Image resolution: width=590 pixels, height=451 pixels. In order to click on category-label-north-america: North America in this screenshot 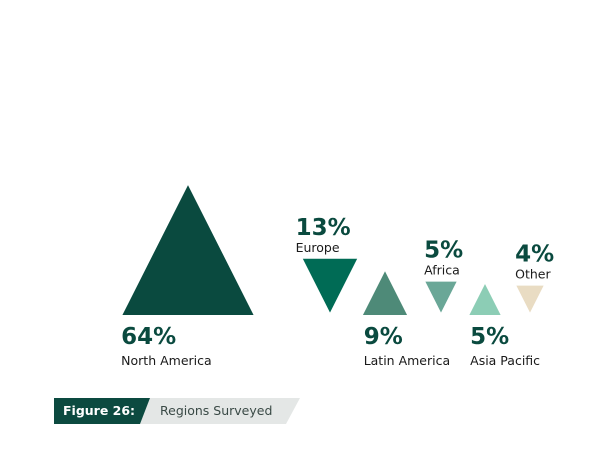, I will do `click(166, 360)`.